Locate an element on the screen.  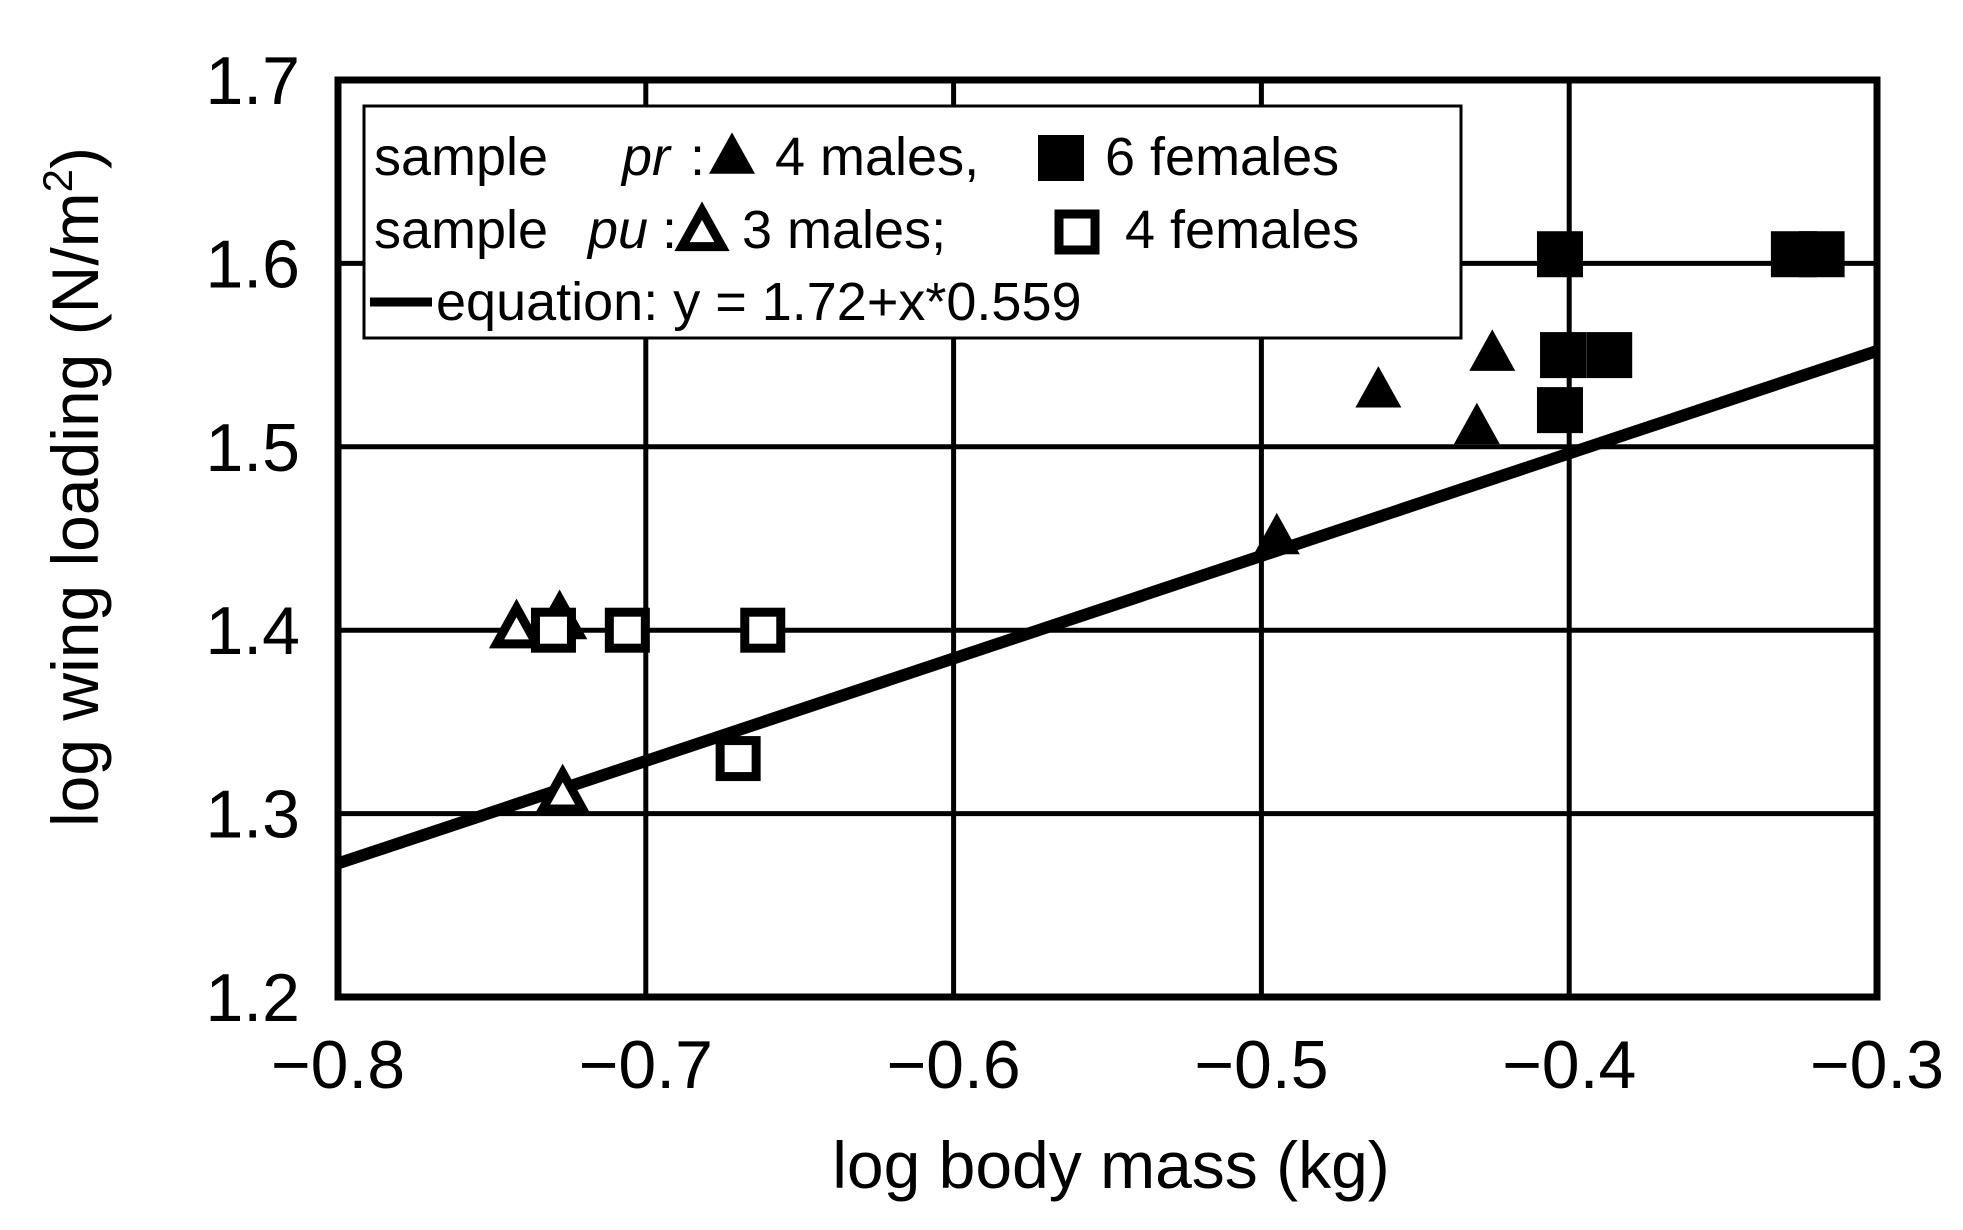
x-tick-label: −0.5 is located at coordinates (1261, 1065).